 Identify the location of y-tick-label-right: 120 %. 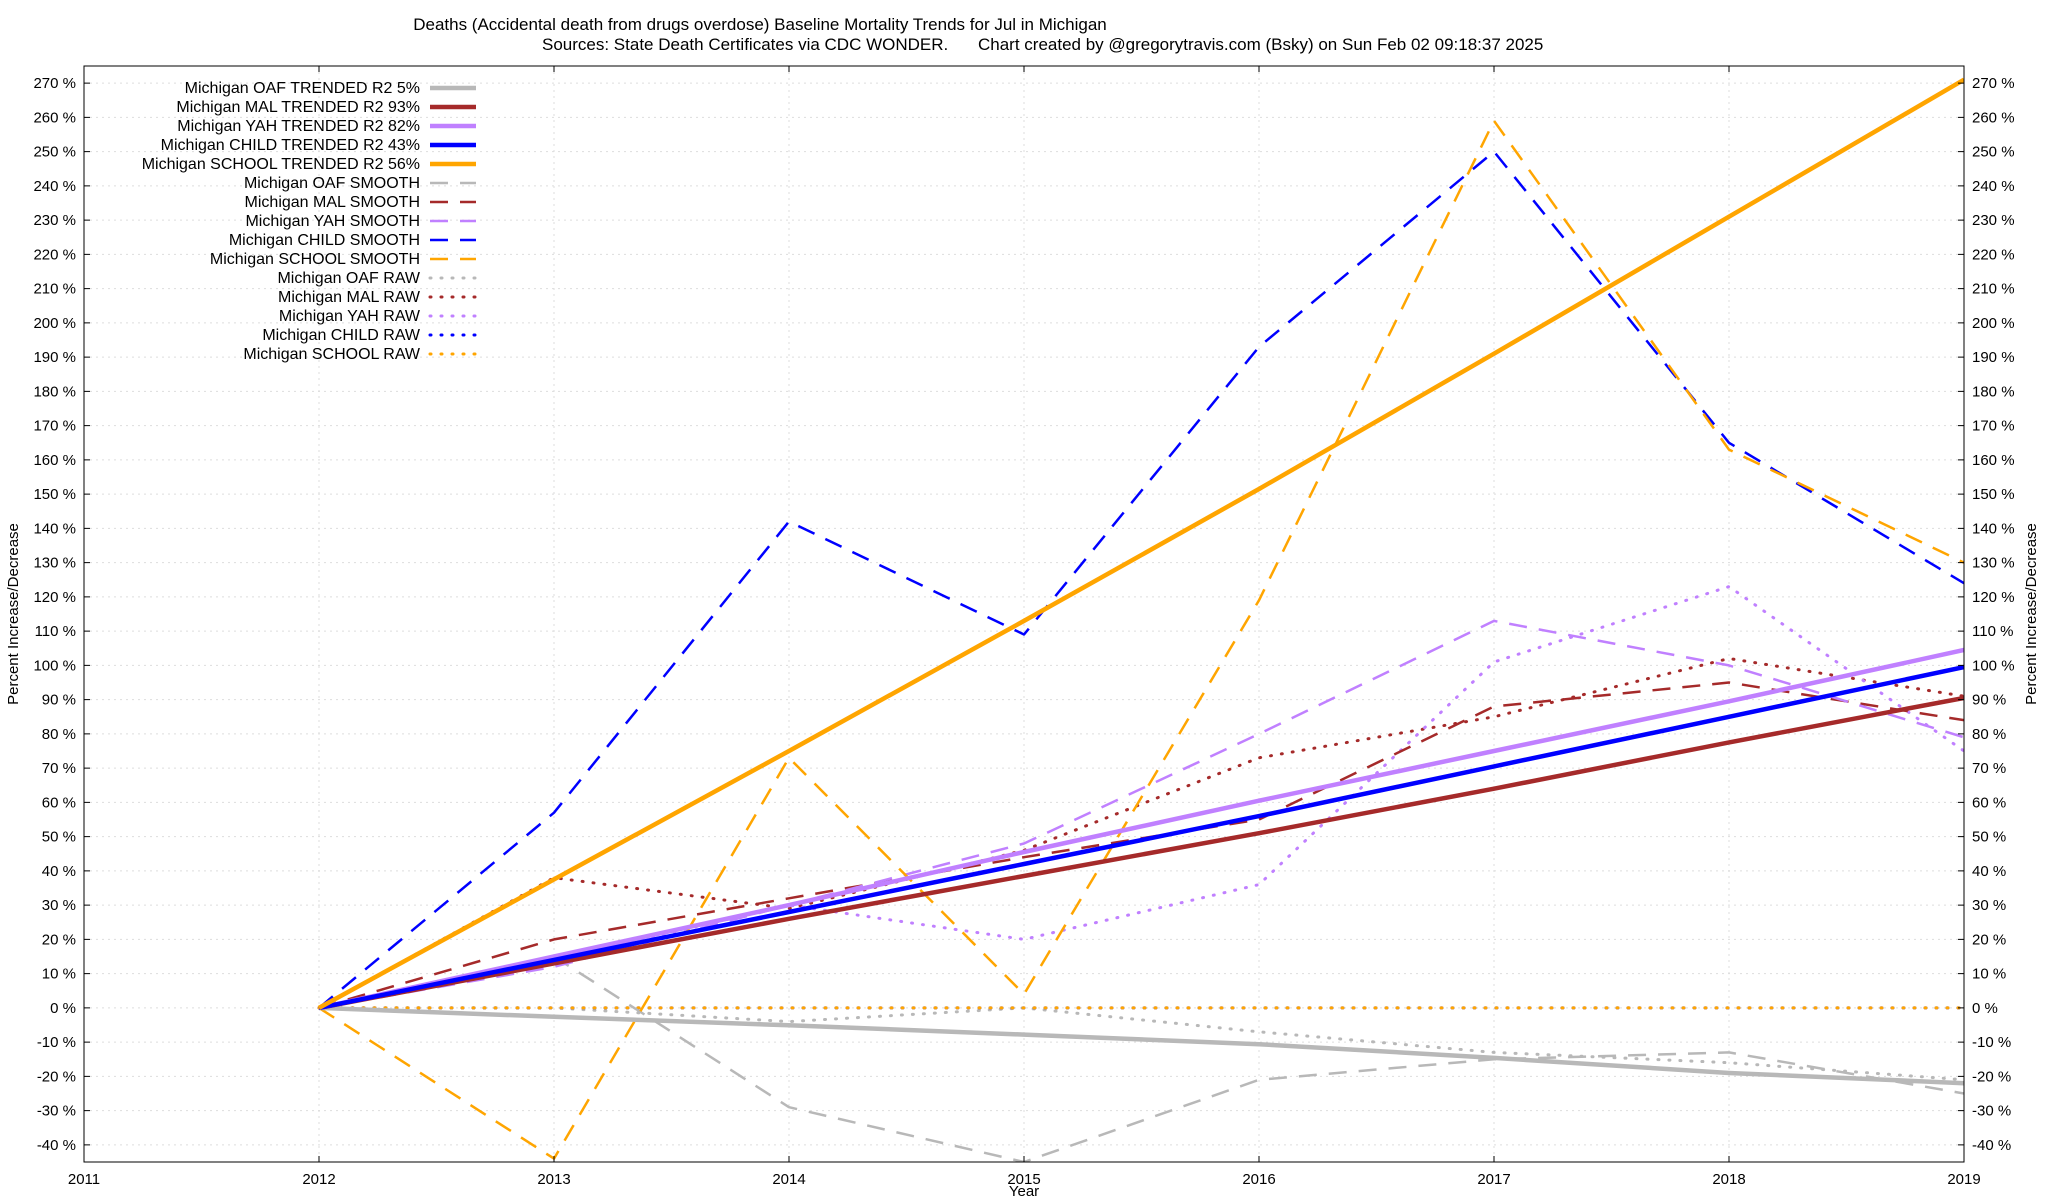
(1993, 597).